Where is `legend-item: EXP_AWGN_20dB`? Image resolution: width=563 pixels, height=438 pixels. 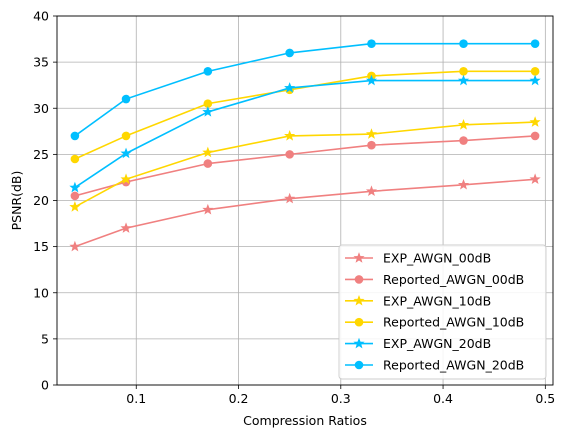 legend-item: EXP_AWGN_20dB is located at coordinates (418, 343).